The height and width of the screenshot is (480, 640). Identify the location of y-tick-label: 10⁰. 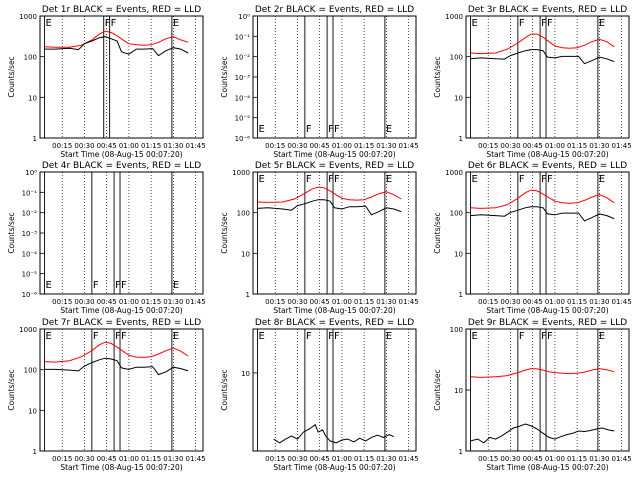
(244, 17).